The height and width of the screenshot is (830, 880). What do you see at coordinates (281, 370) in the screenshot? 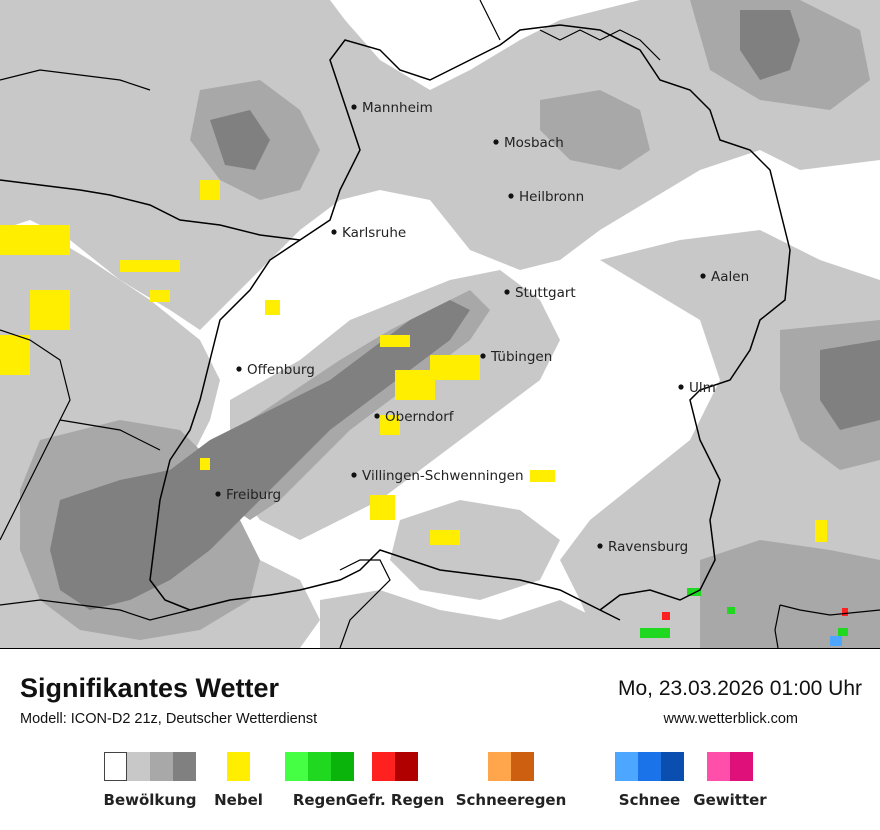
I see `city-label: Offenburg` at bounding box center [281, 370].